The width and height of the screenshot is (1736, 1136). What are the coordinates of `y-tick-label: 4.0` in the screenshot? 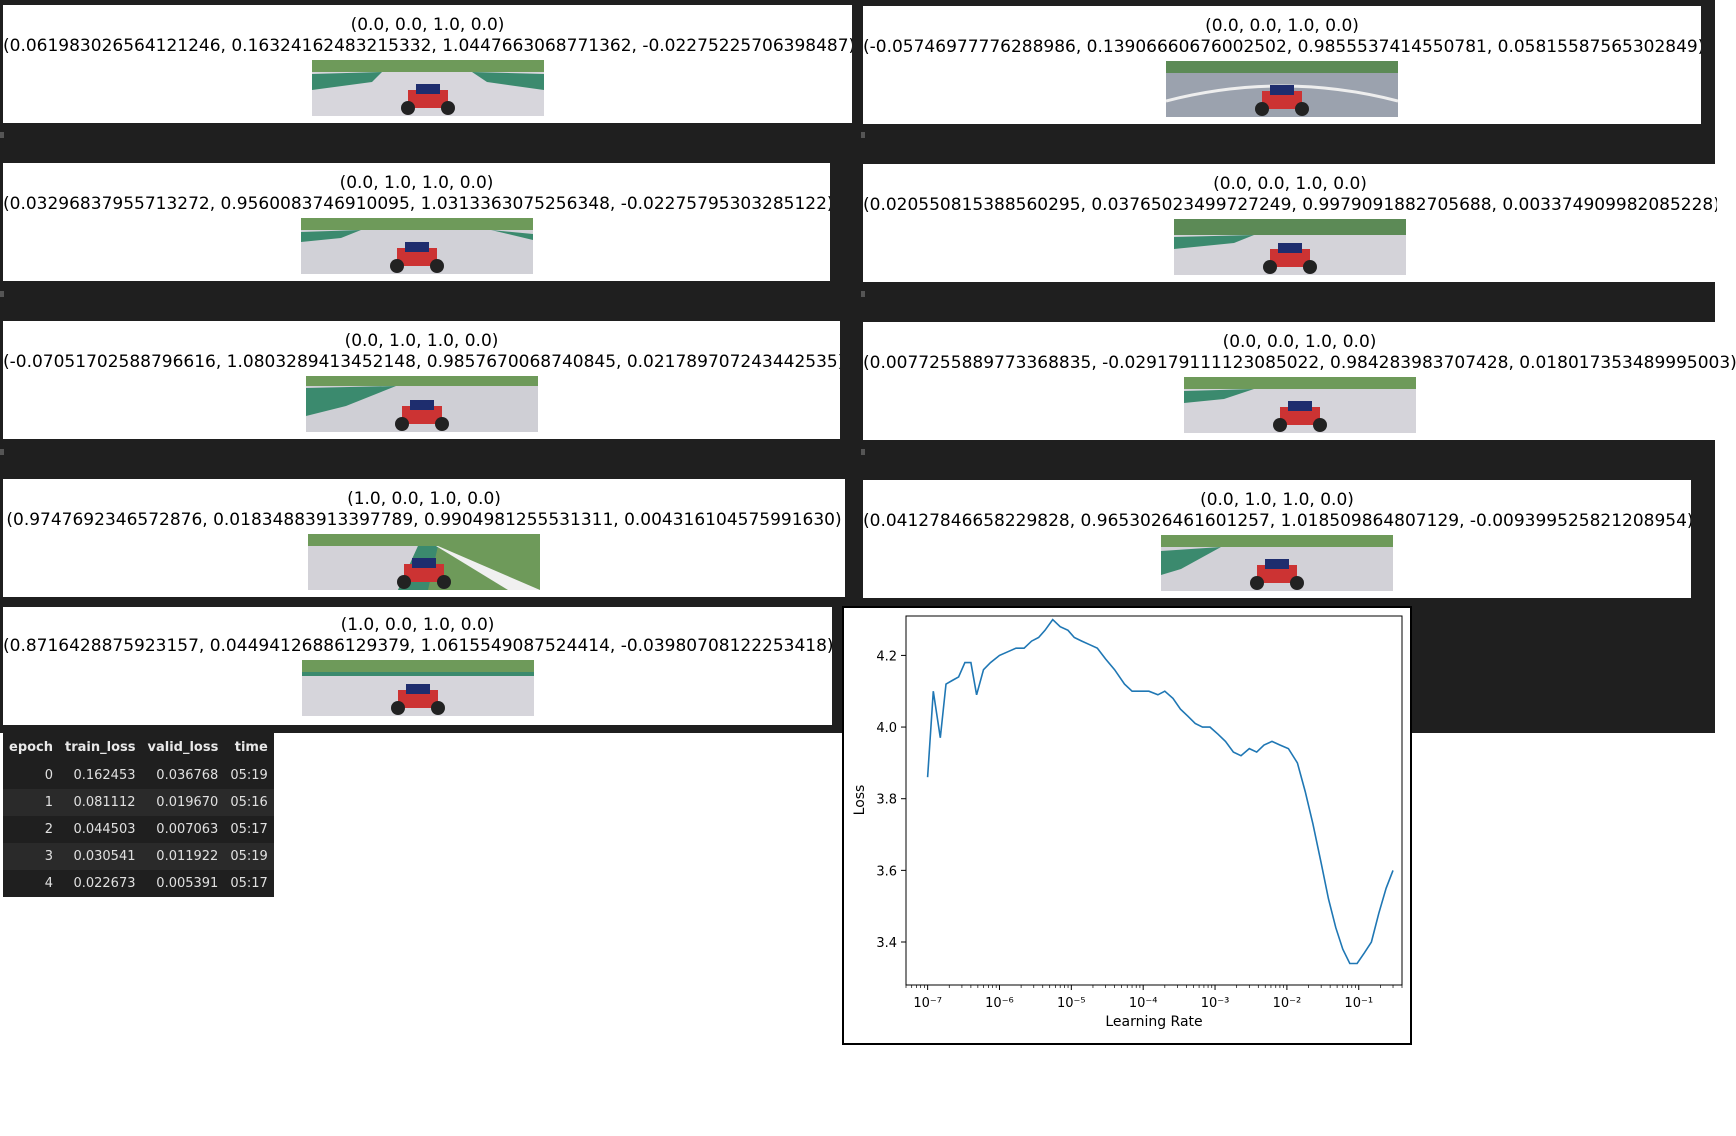 It's located at (886, 728).